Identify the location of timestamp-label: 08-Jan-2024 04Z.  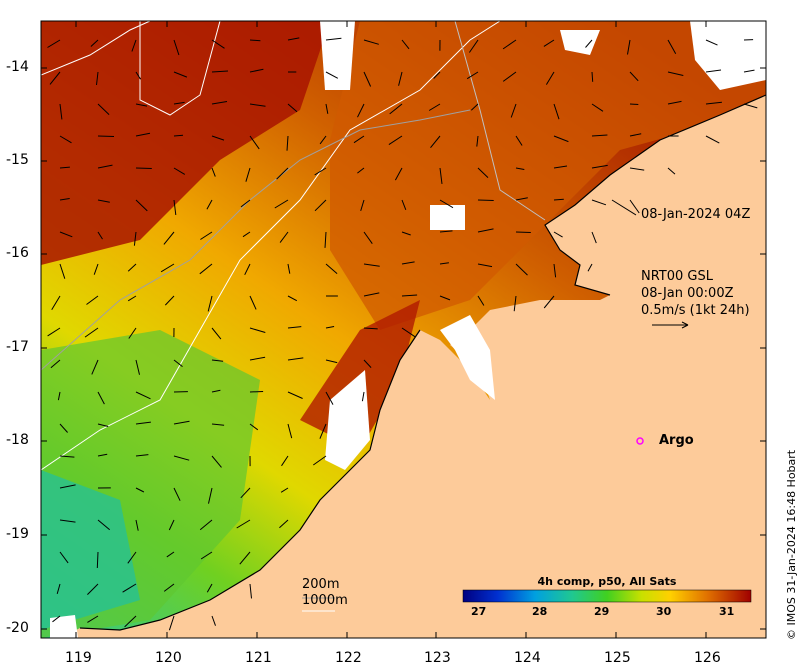
(696, 214).